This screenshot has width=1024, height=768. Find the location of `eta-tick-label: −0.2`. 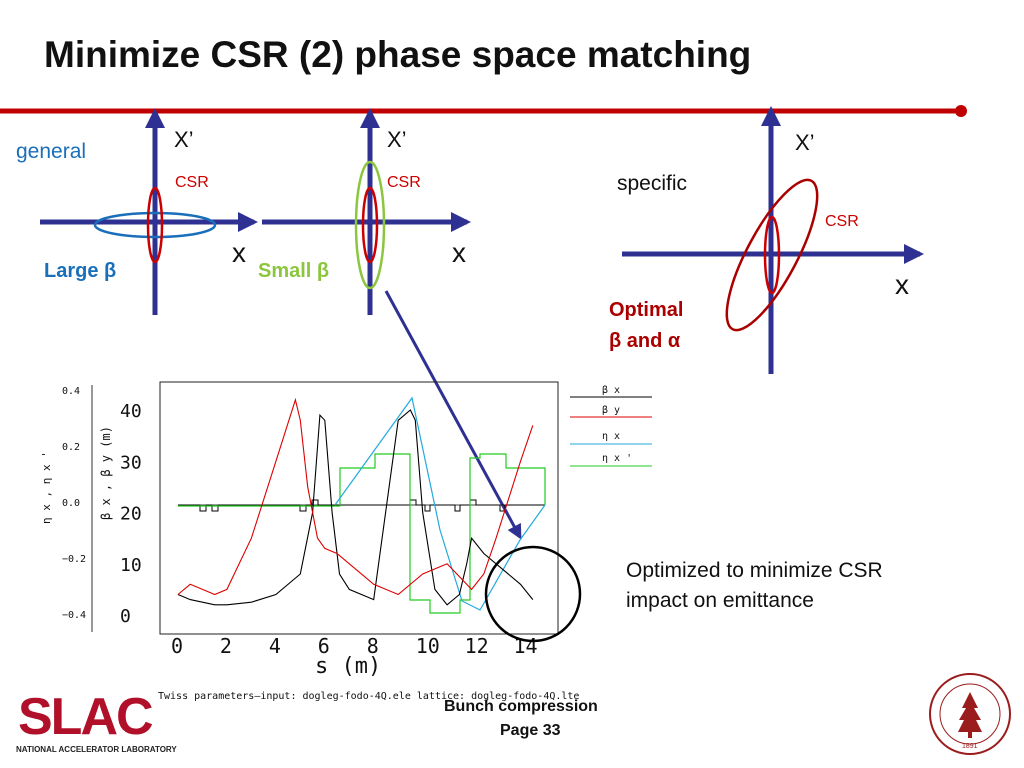

eta-tick-label: −0.2 is located at coordinates (74, 559).